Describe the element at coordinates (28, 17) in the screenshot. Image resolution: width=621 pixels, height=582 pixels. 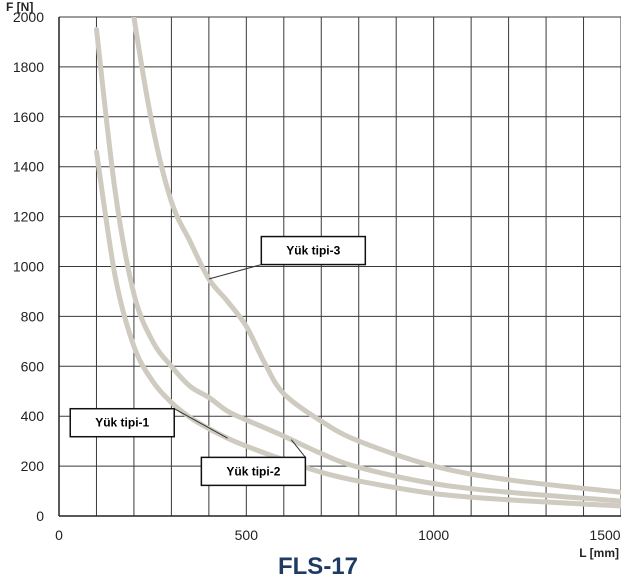
I see `y-tick-label: 2000` at that location.